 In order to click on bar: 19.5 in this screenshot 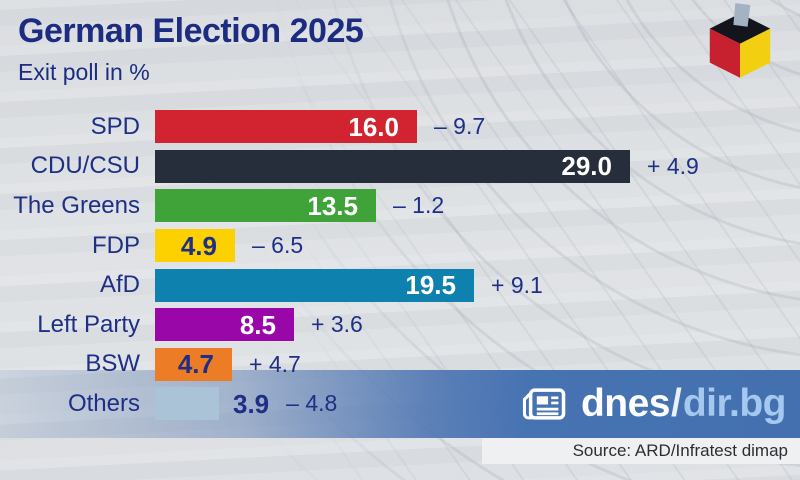, I will do `click(314, 285)`.